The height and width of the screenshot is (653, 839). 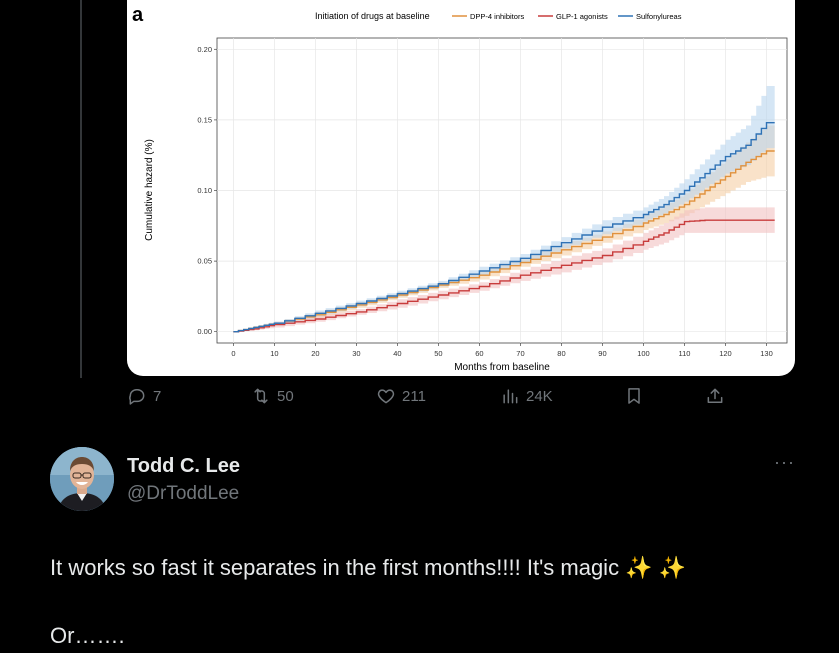 What do you see at coordinates (204, 49) in the screenshot?
I see `y-tick-label: 0.20` at bounding box center [204, 49].